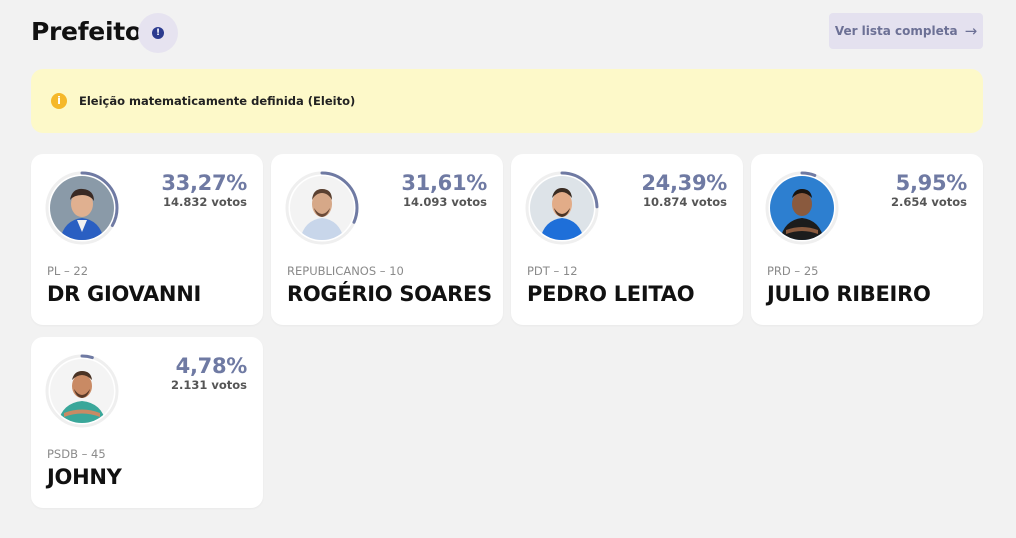 This screenshot has height=538, width=1016. I want to click on vote-count: 14.832 votos, so click(204, 202).